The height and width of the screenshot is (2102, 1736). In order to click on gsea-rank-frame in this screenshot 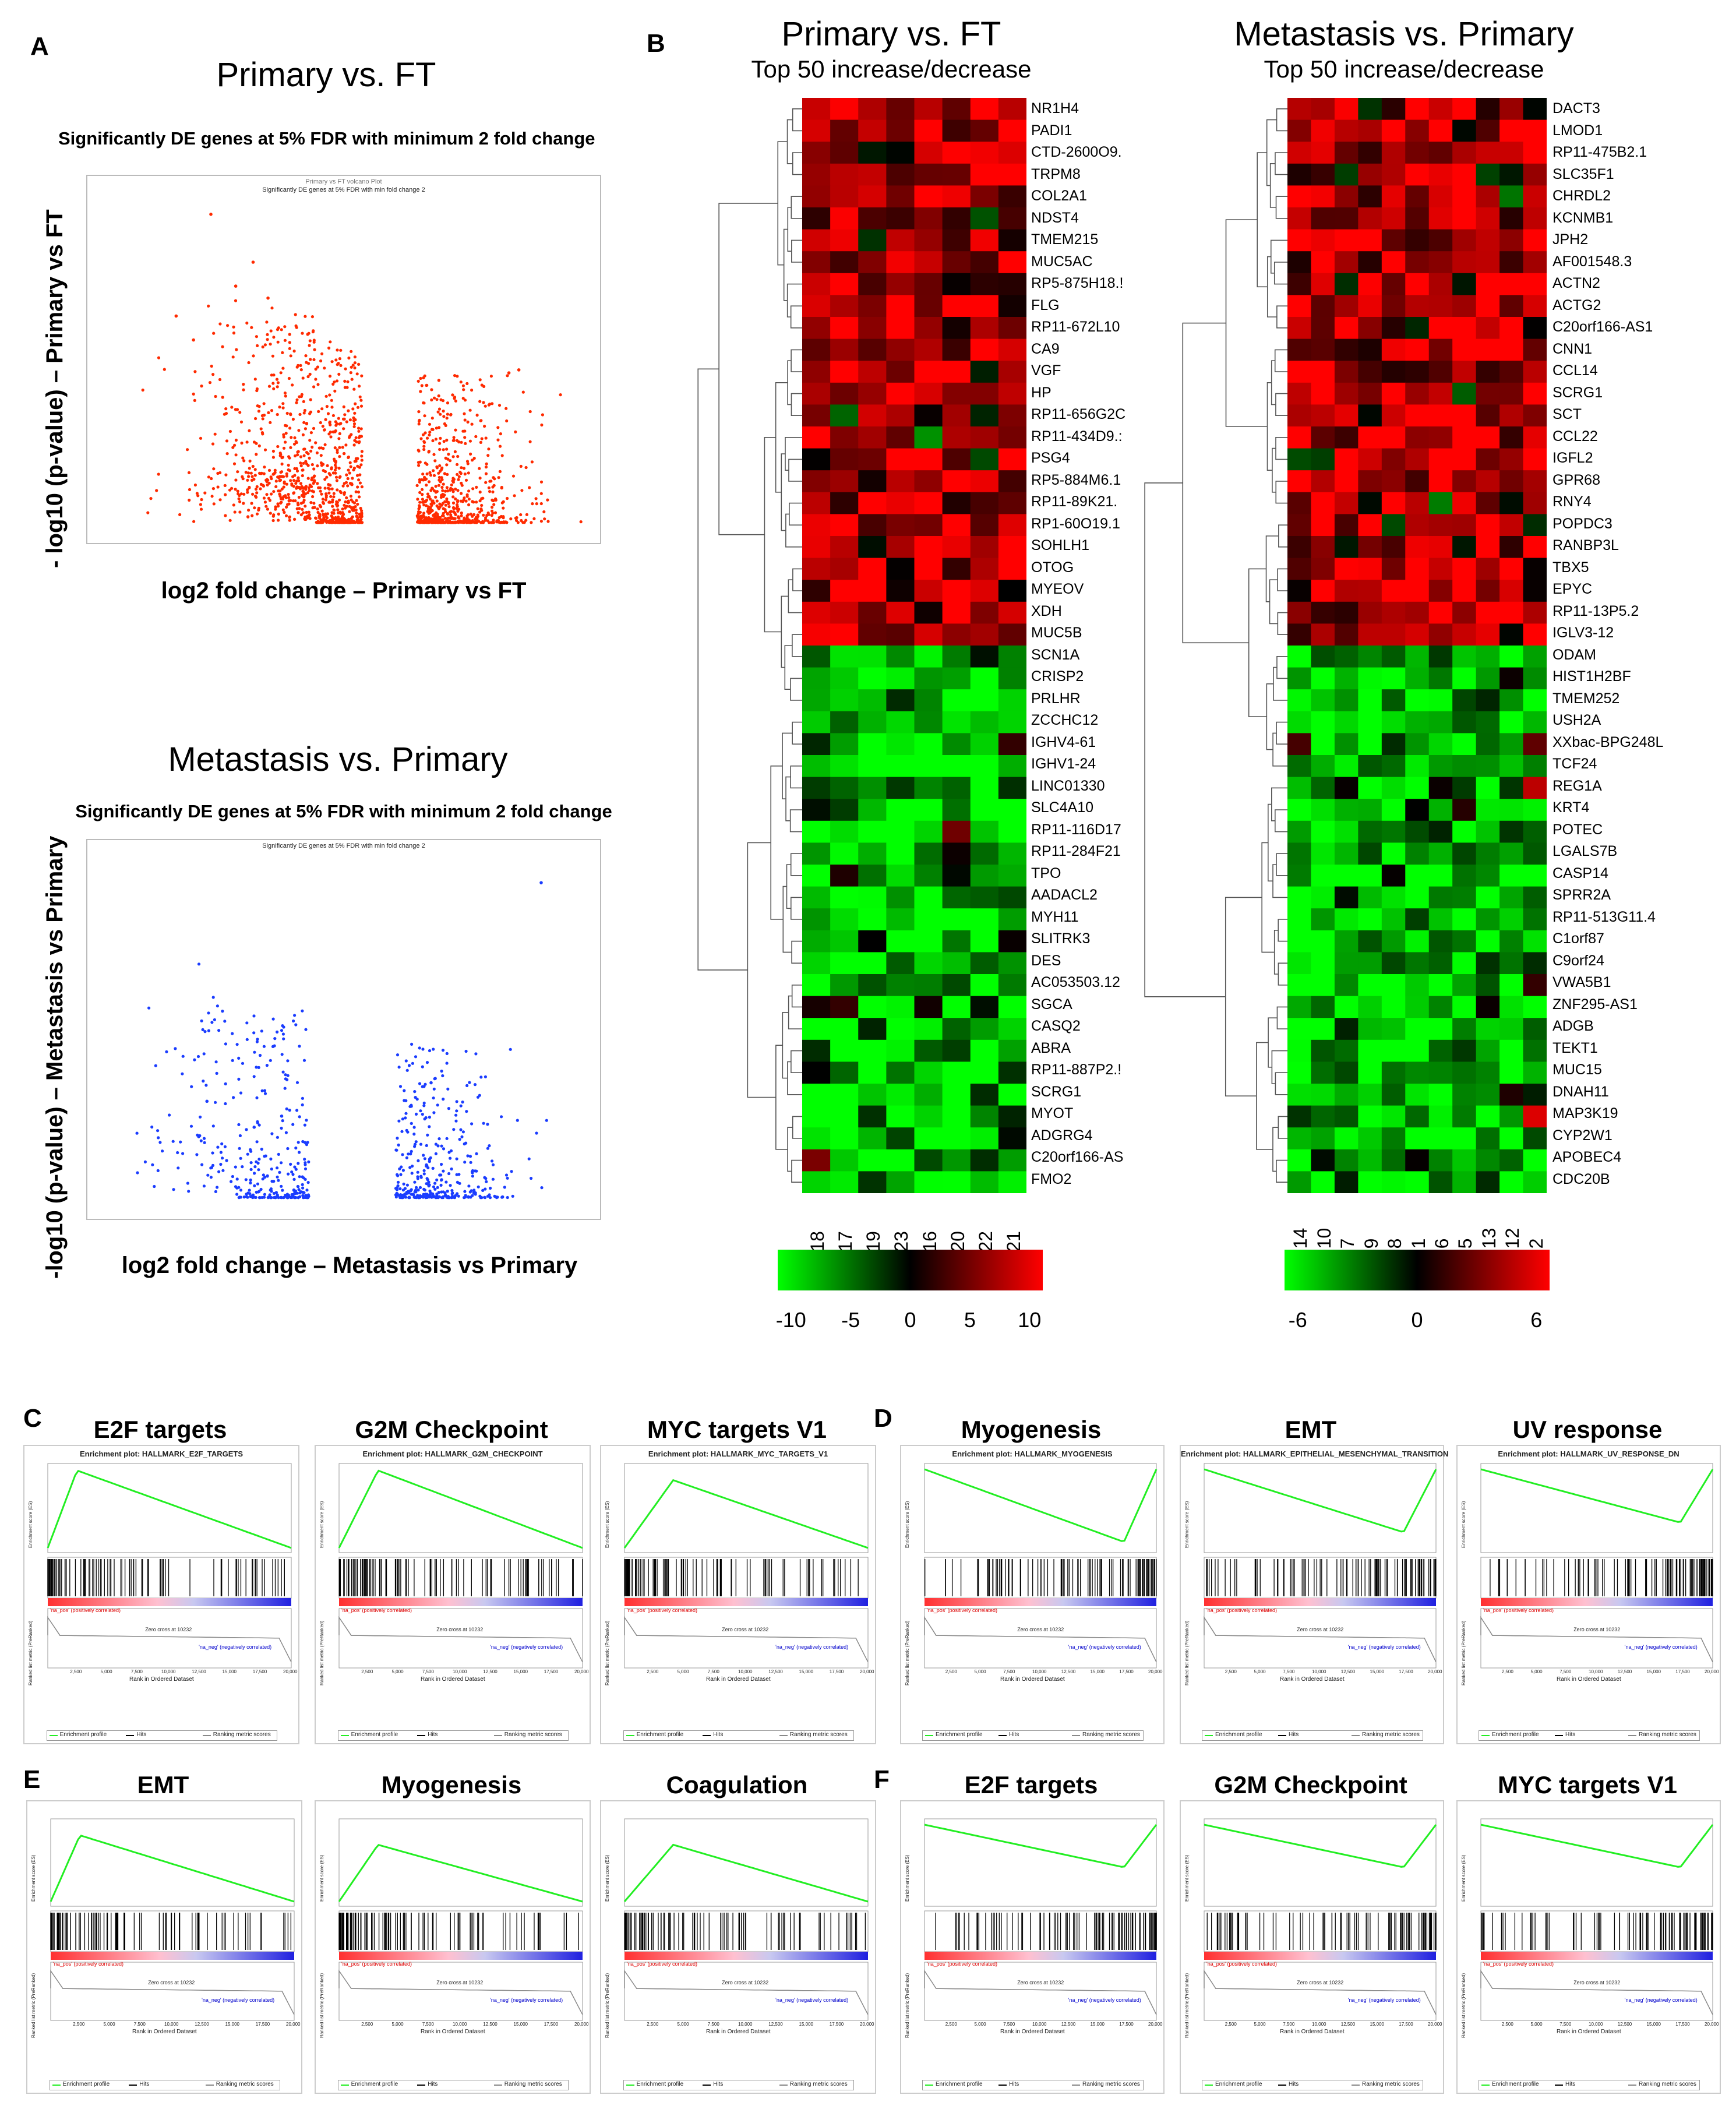, I will do `click(746, 1991)`.